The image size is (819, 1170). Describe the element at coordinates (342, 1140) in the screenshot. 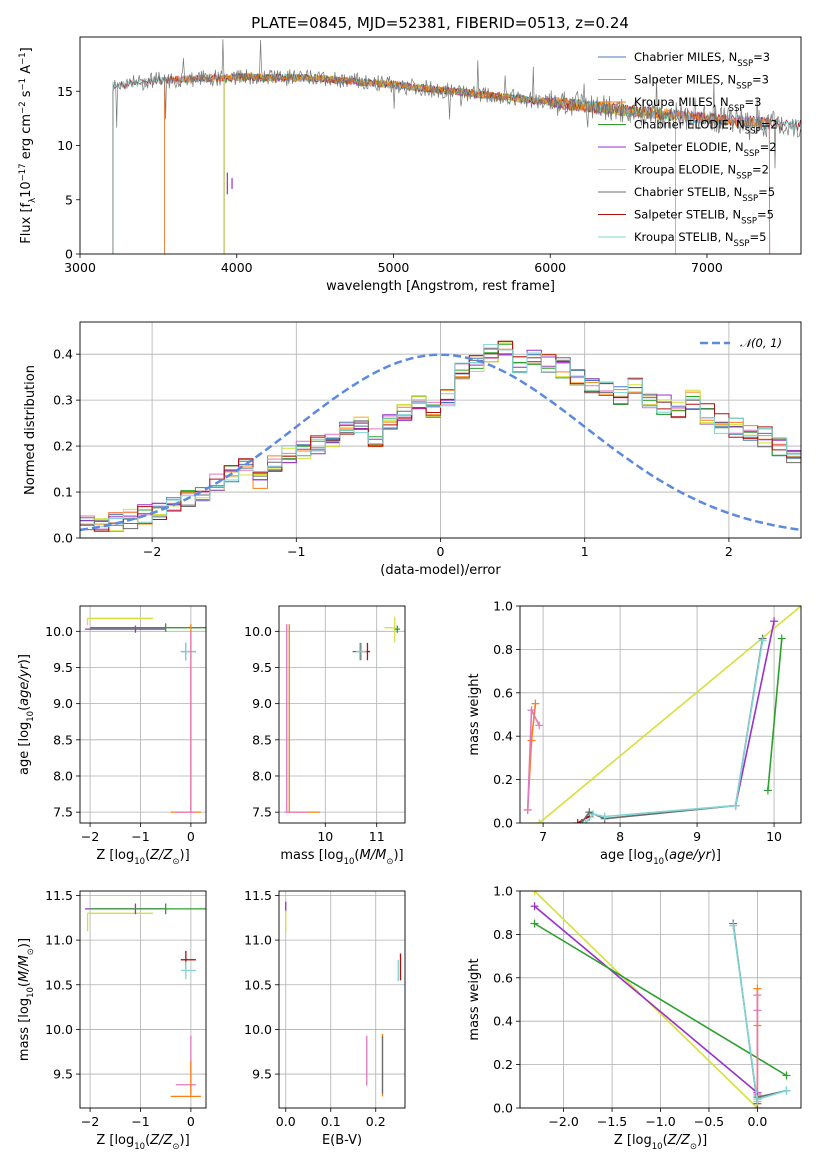

I see `x-axis-label: E(B-V)` at that location.